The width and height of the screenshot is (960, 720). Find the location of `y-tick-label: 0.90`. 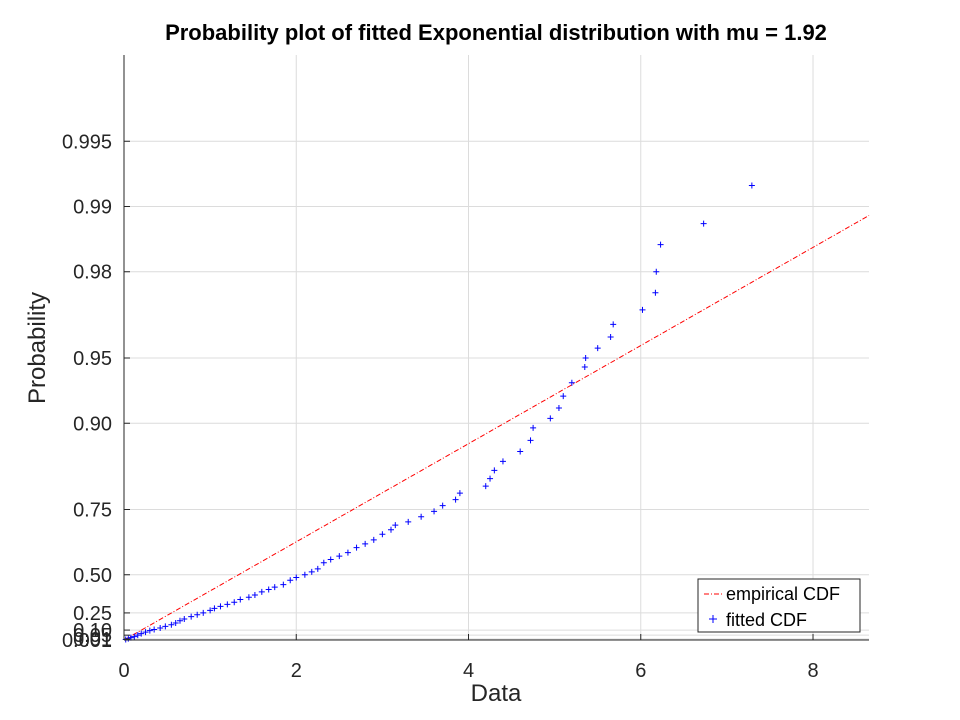

y-tick-label: 0.90 is located at coordinates (92, 424).